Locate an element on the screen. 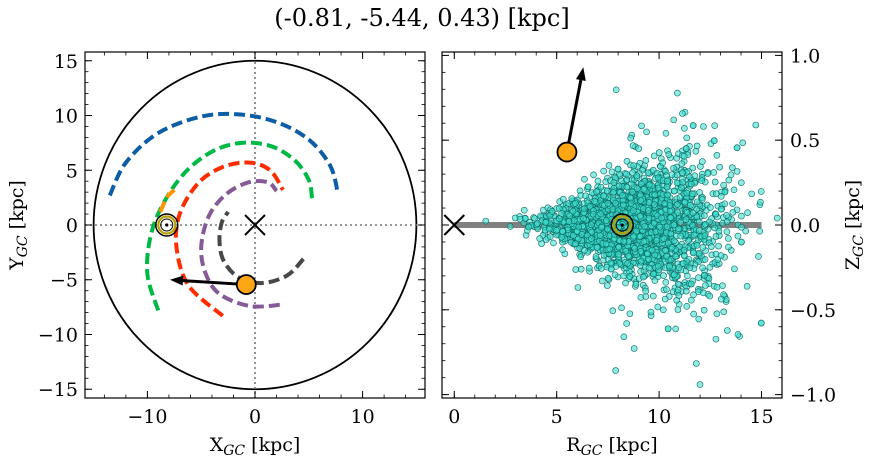  right-y-axis-label: ZGC [kpc] is located at coordinates (854, 225).